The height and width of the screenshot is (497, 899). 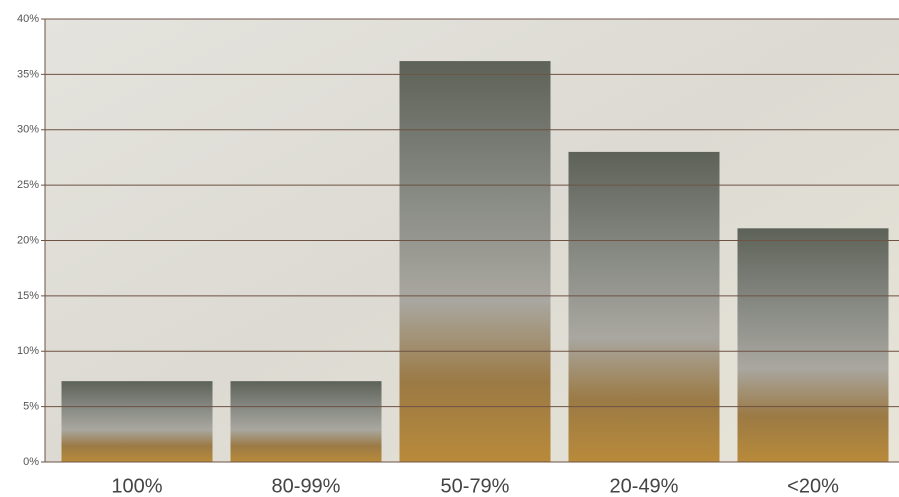 What do you see at coordinates (31, 462) in the screenshot?
I see `y-tick-label: 0%` at bounding box center [31, 462].